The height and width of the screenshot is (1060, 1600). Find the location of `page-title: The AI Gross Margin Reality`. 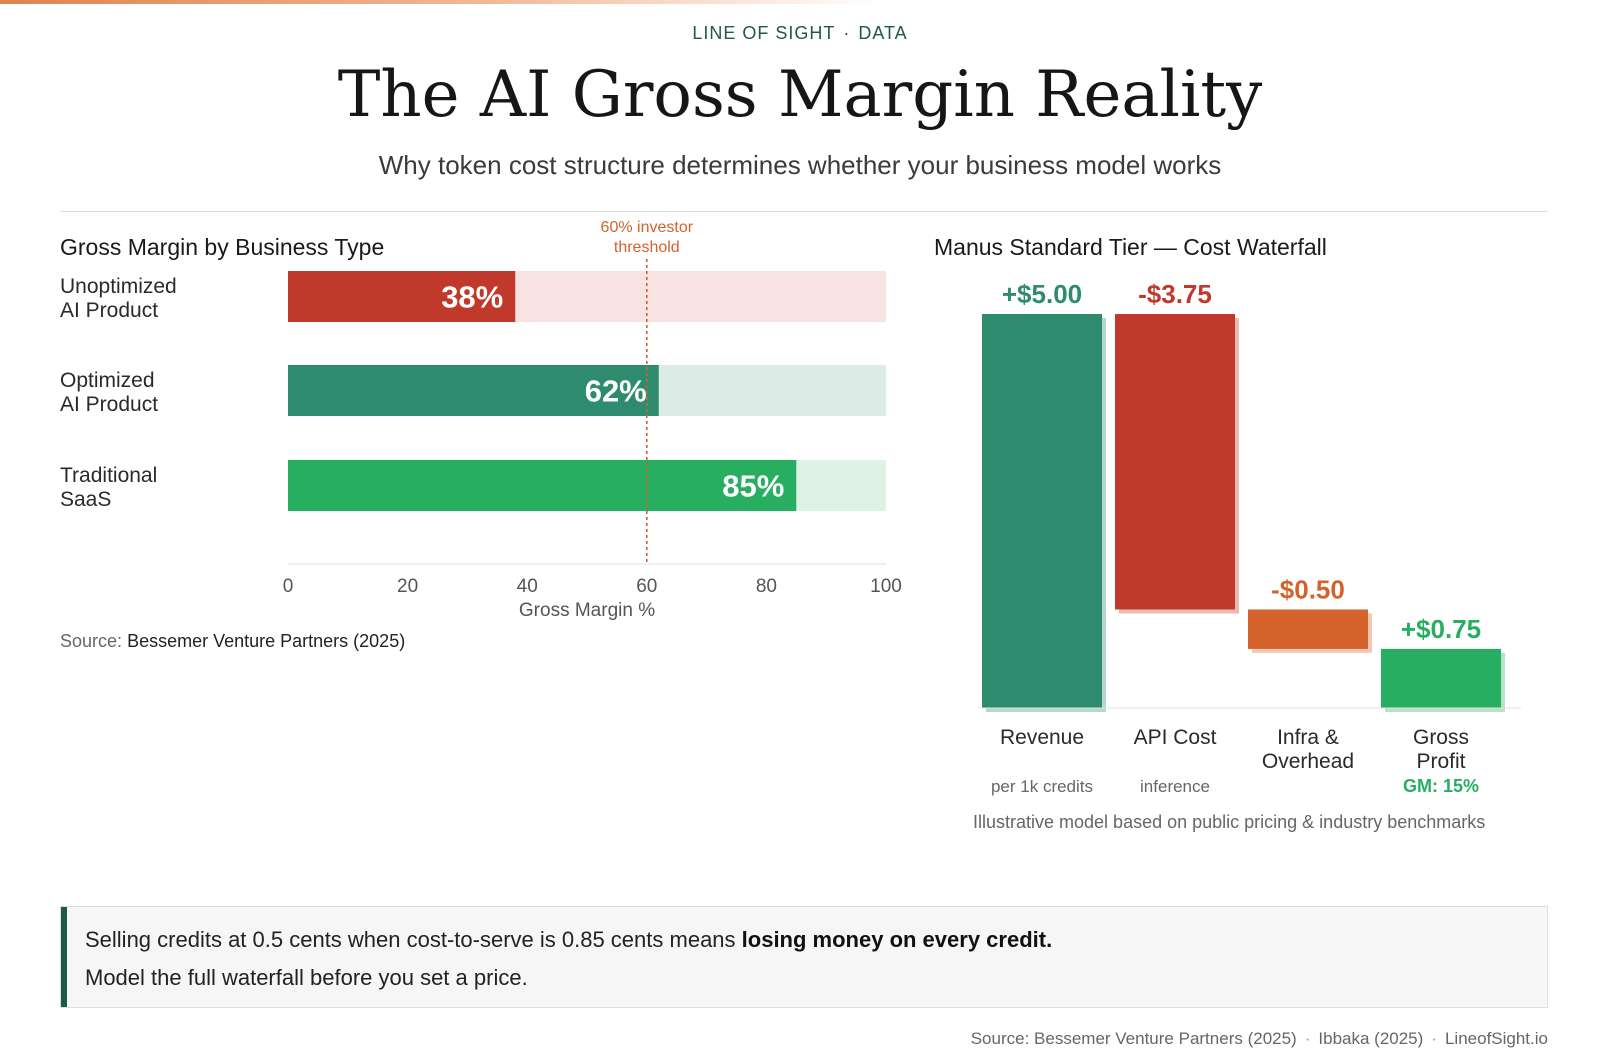

page-title: The AI Gross Margin Reality is located at coordinates (800, 95).